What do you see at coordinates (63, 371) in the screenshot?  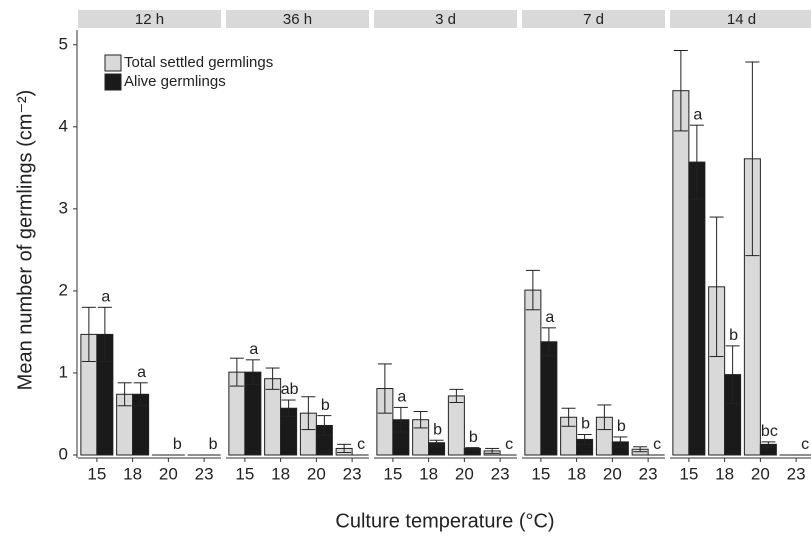 I see `y-tick-label: 1` at bounding box center [63, 371].